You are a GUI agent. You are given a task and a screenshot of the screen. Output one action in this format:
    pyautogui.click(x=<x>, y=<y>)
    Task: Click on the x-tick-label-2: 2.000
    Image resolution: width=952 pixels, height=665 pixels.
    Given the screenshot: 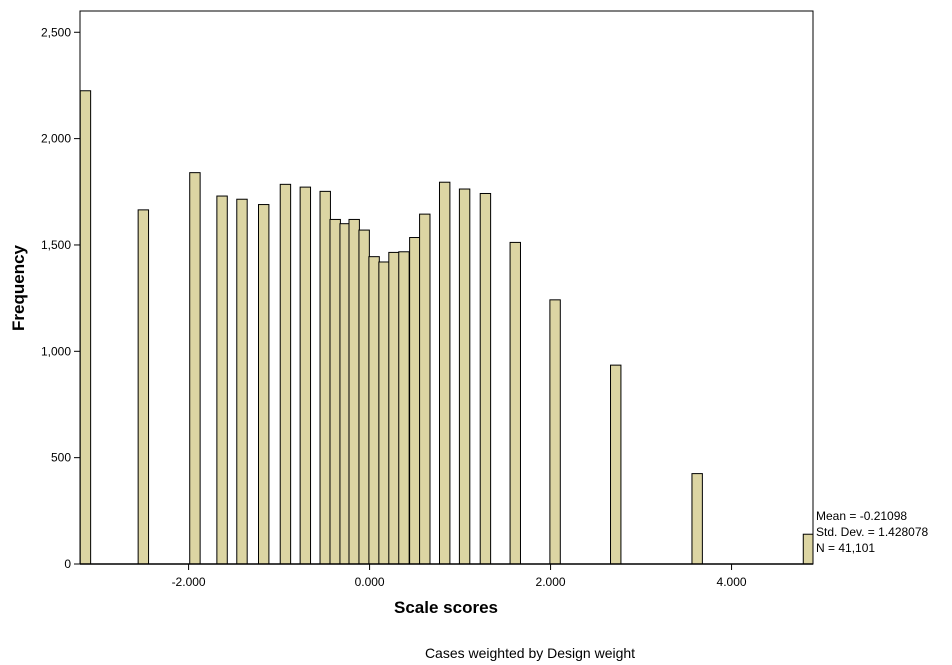 What is the action you would take?
    pyautogui.click(x=551, y=582)
    